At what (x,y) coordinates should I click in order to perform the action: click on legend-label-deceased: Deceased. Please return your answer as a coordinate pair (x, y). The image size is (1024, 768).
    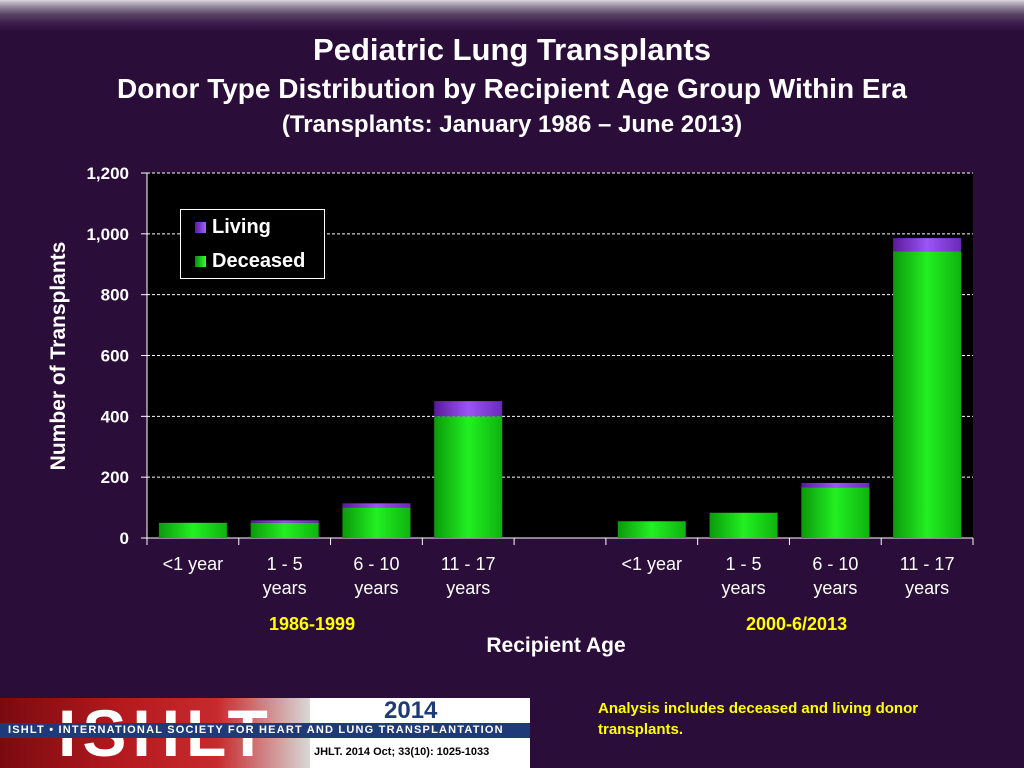
    Looking at the image, I should click on (259, 261).